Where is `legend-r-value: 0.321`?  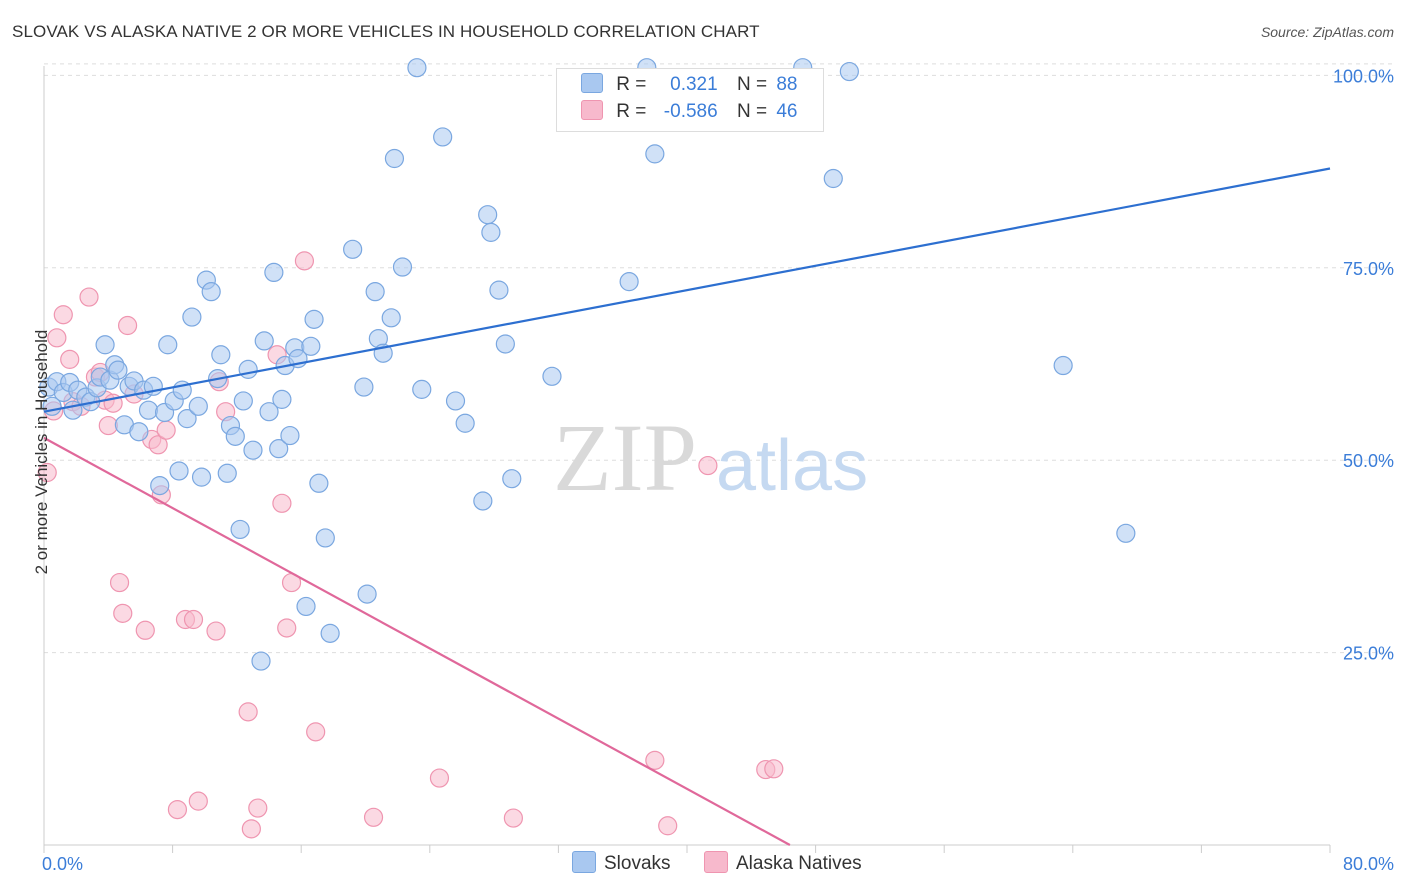 legend-r-value: 0.321 is located at coordinates (694, 84).